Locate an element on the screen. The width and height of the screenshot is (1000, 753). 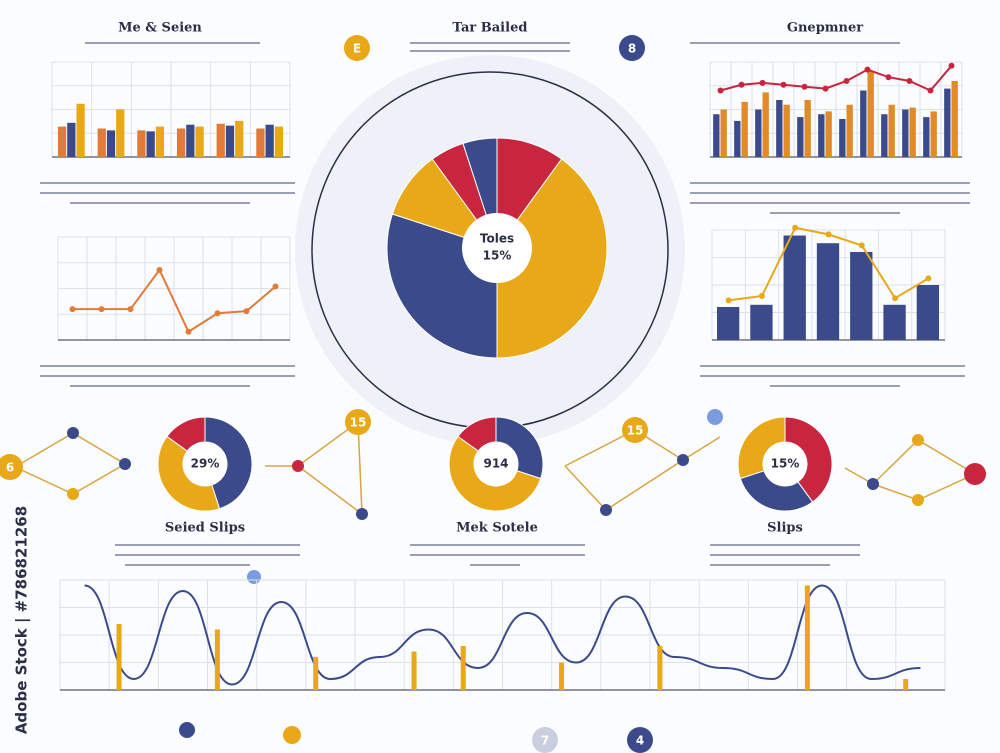
badge-label: 4 is located at coordinates (640, 741).